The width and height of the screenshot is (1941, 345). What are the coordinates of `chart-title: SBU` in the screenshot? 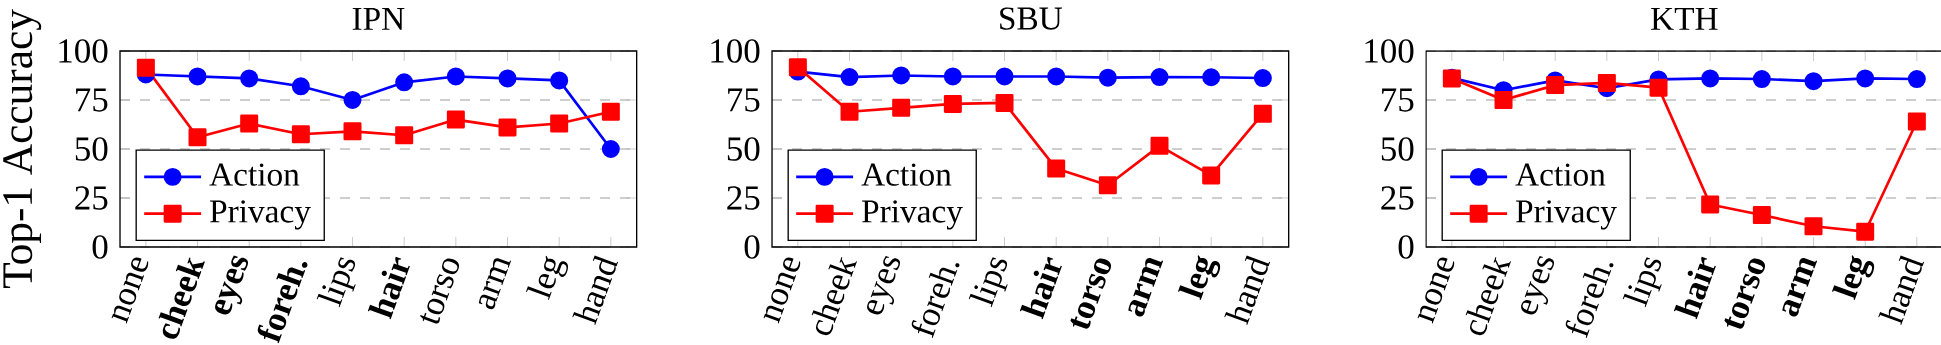 It's located at (1031, 18).